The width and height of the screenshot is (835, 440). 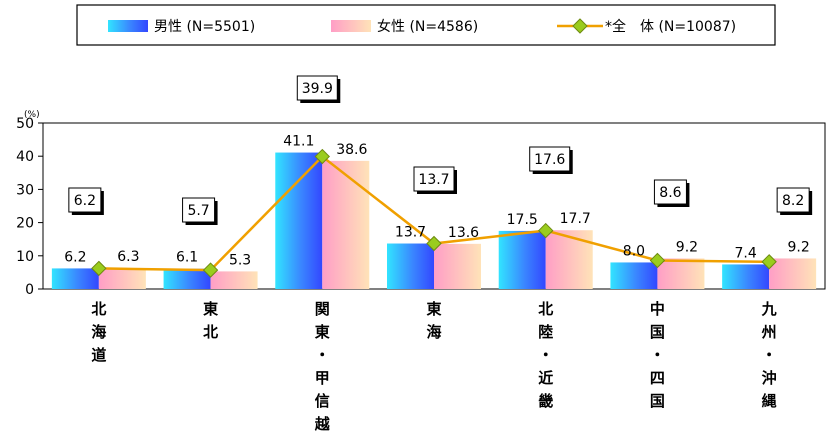 What do you see at coordinates (580, 26) in the screenshot?
I see `legend-marker-total` at bounding box center [580, 26].